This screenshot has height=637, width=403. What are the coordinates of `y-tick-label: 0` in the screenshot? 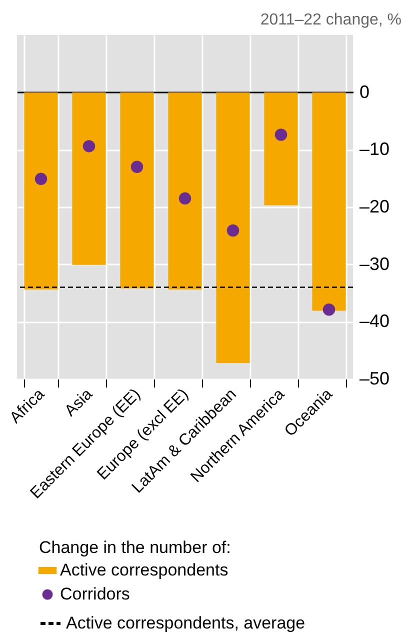 It's located at (365, 92).